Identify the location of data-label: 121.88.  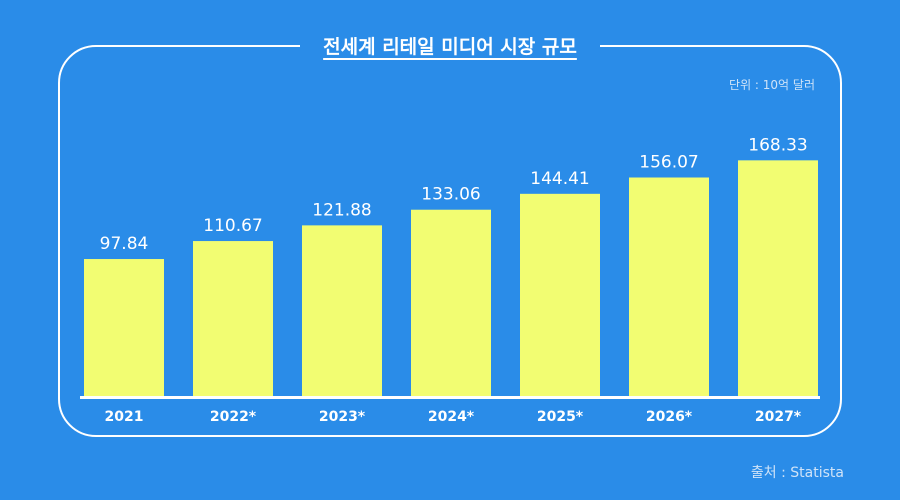
(341, 210).